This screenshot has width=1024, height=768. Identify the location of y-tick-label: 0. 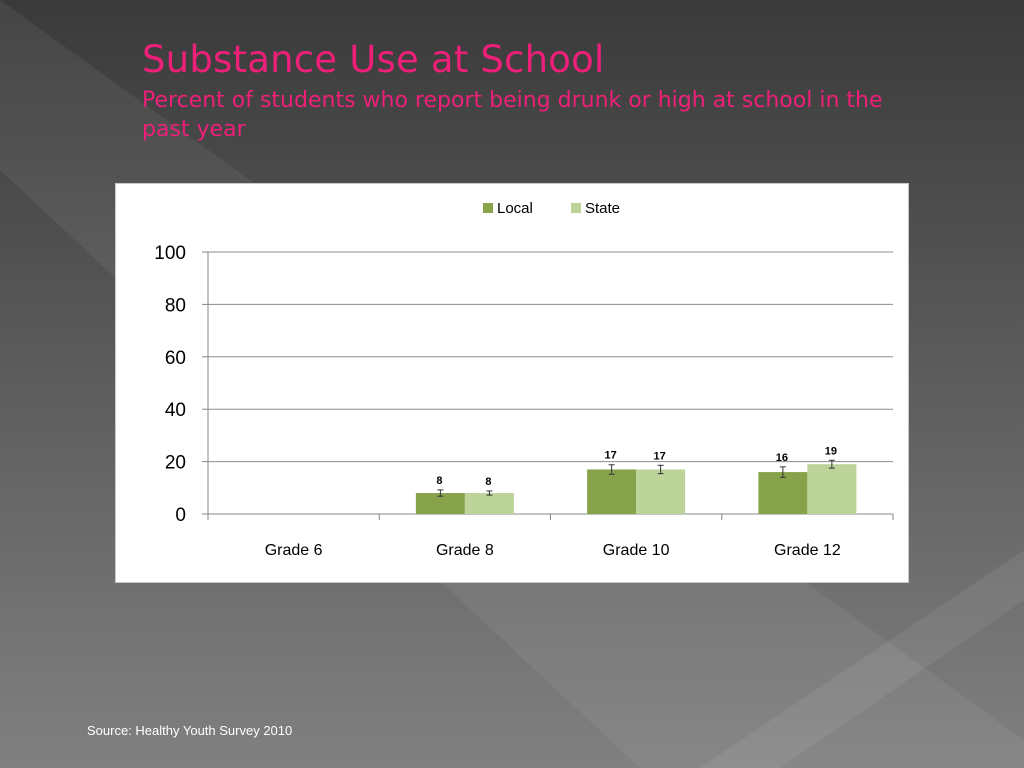
(180, 515).